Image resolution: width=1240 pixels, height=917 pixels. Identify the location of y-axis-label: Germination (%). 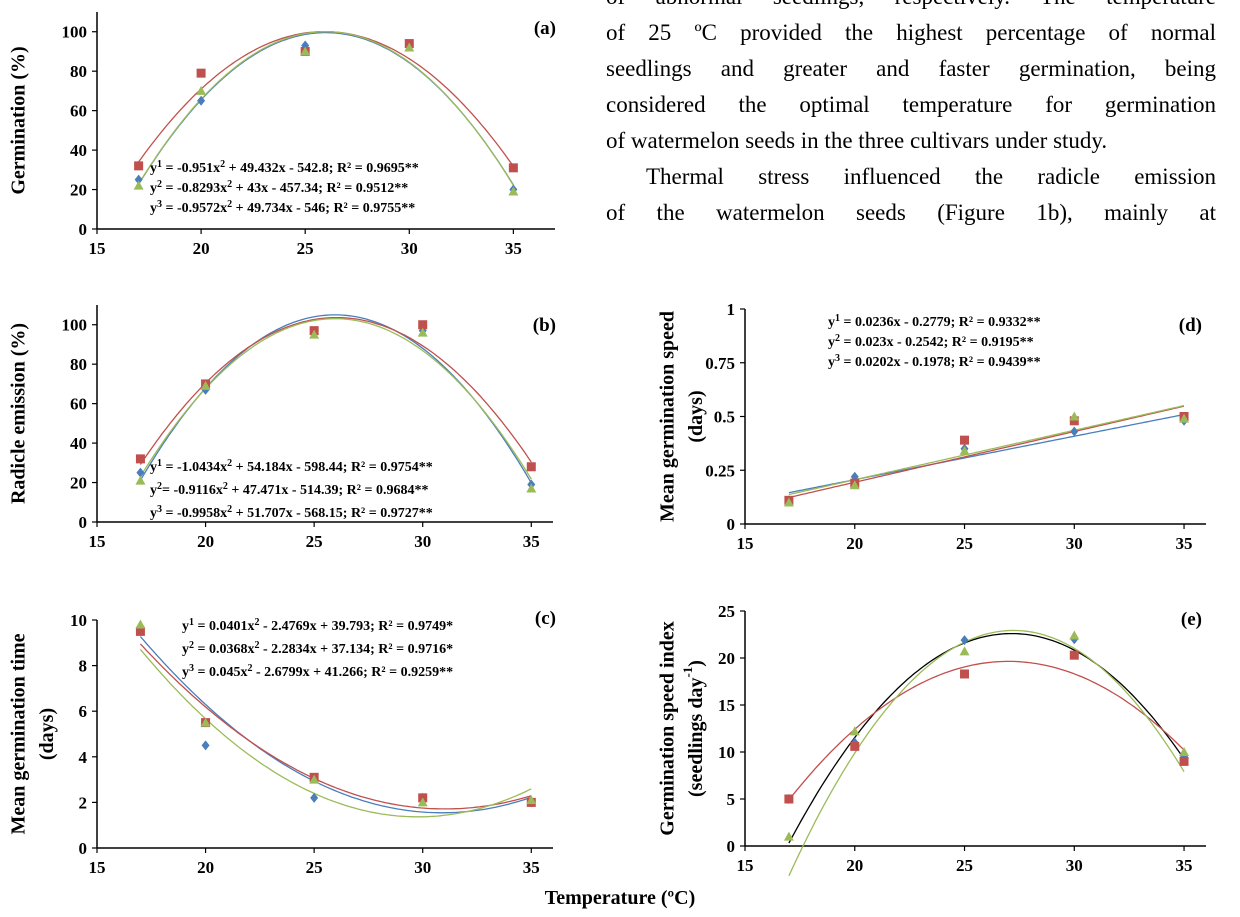
(19, 120).